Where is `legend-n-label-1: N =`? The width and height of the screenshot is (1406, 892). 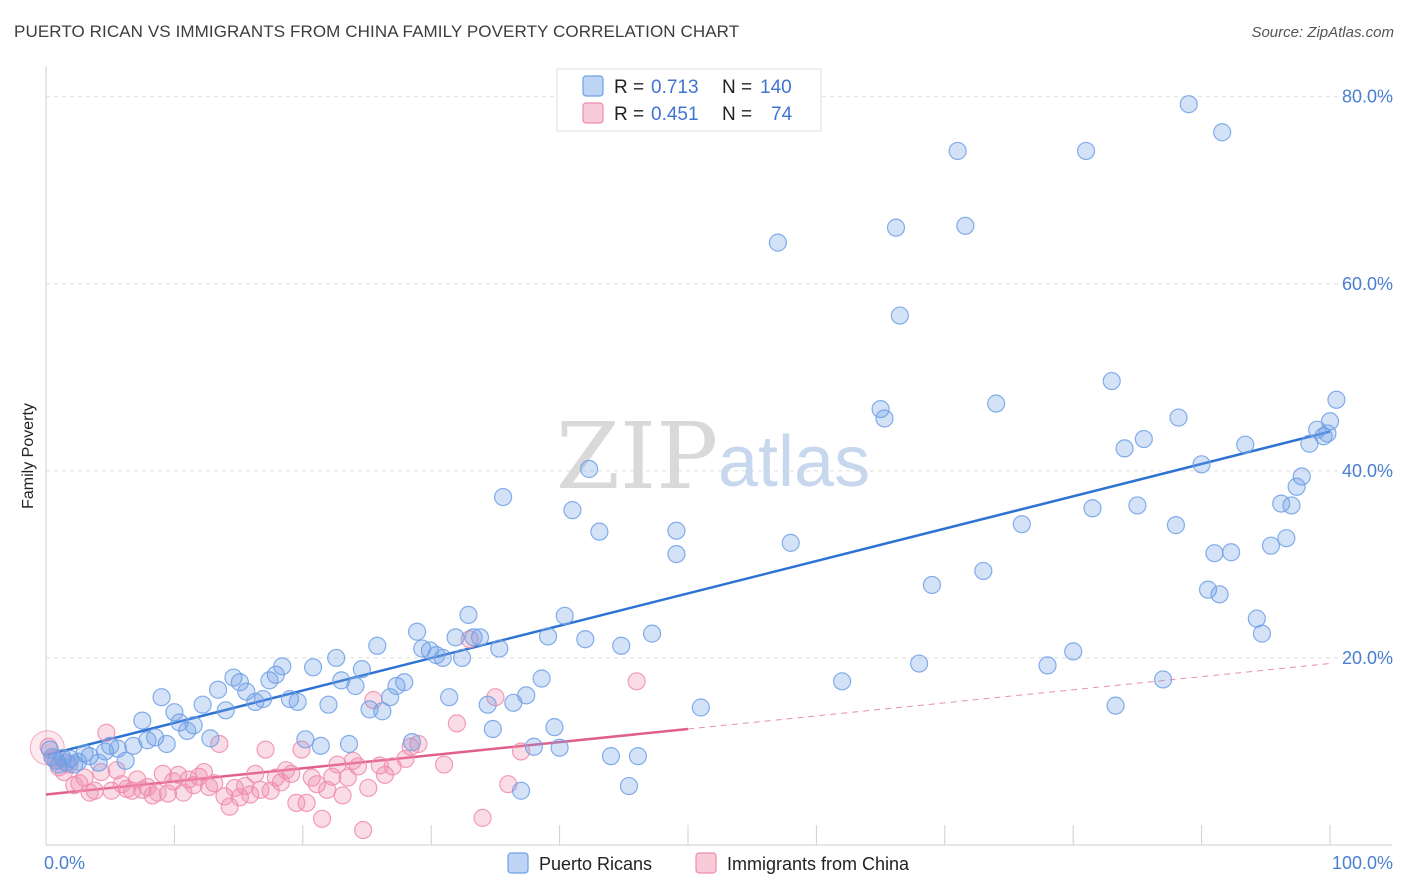 legend-n-label-1: N = is located at coordinates (737, 87).